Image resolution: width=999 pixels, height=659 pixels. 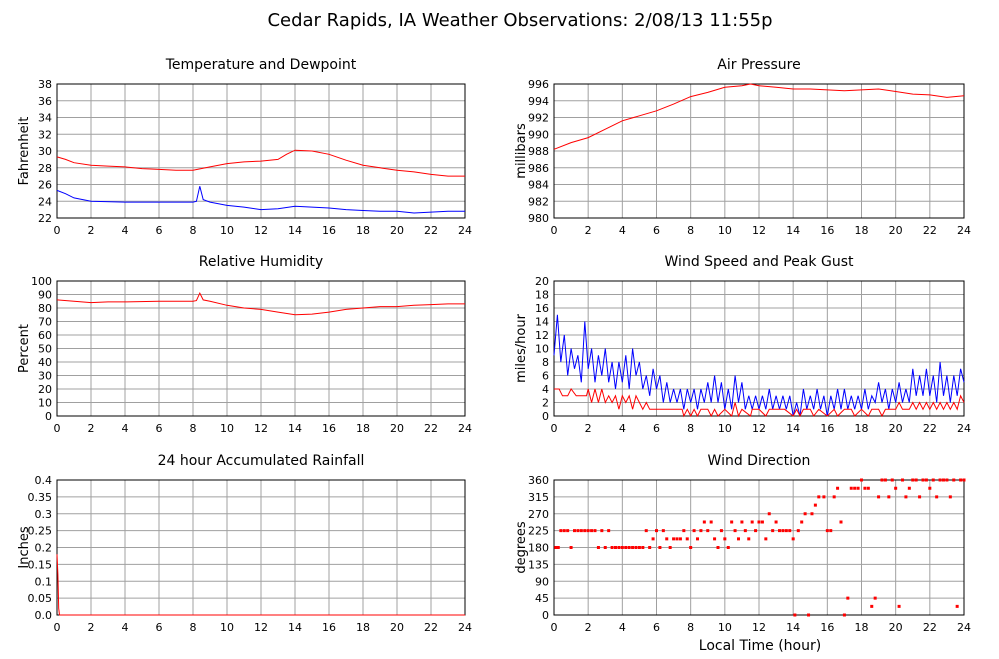 What do you see at coordinates (622, 230) in the screenshot?
I see `pressure-xtick-label: 4` at bounding box center [622, 230].